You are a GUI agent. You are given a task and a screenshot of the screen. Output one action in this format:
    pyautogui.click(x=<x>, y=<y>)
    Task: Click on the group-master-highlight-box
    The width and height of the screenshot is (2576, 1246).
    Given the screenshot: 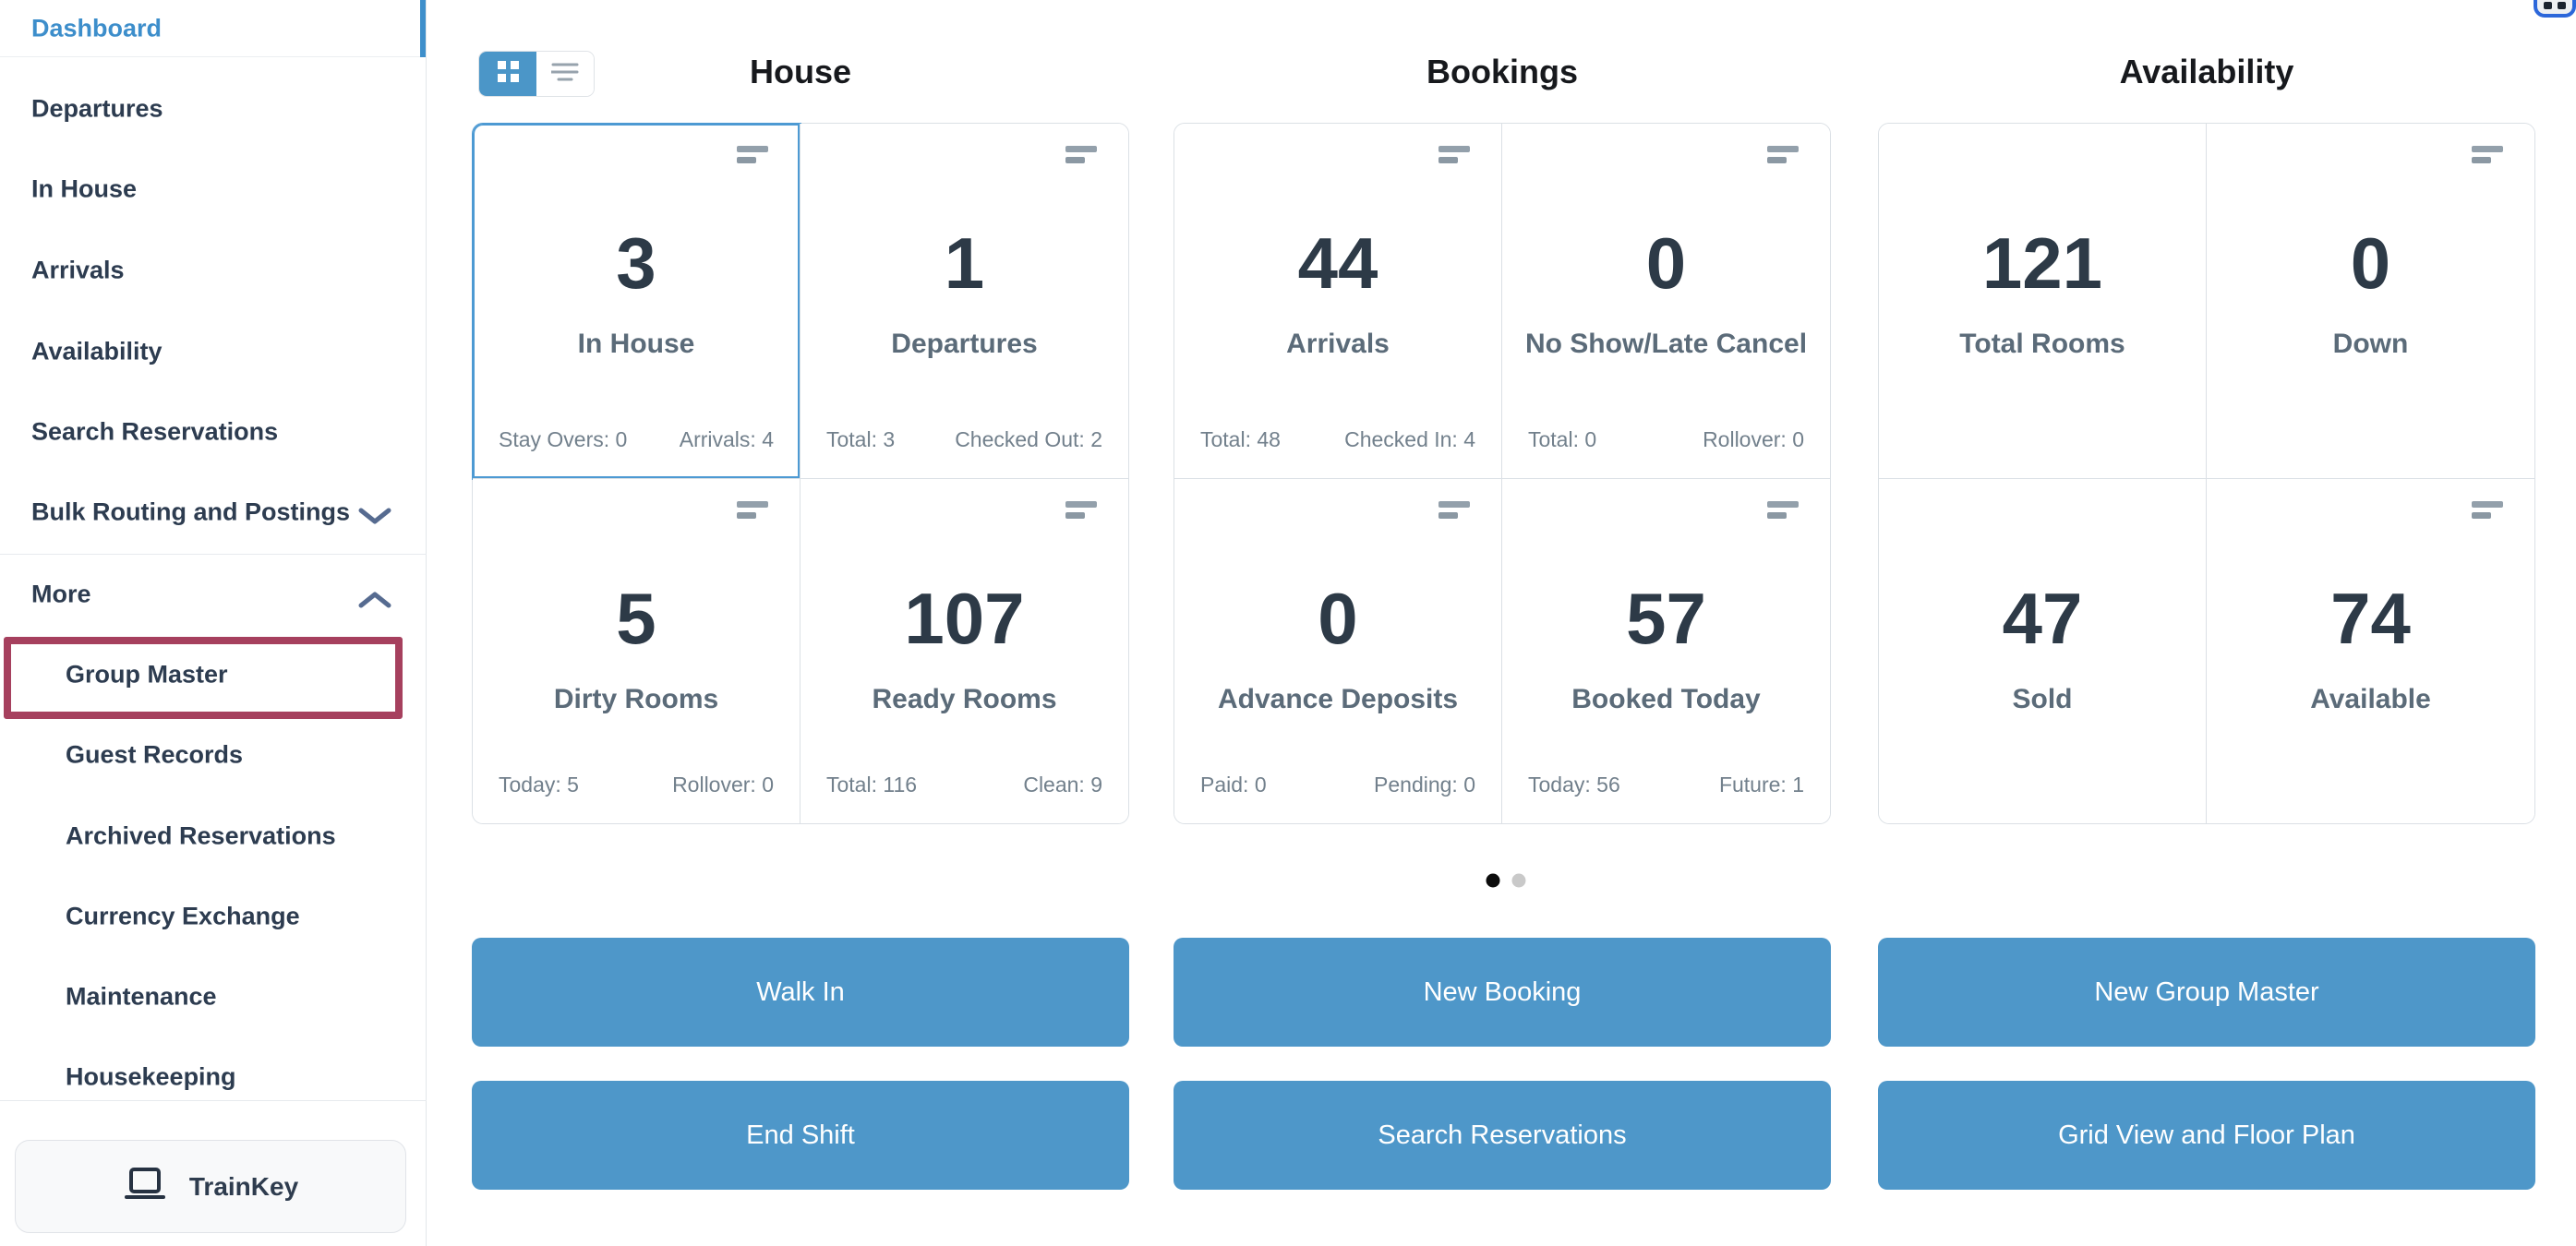 What is the action you would take?
    pyautogui.click(x=203, y=678)
    